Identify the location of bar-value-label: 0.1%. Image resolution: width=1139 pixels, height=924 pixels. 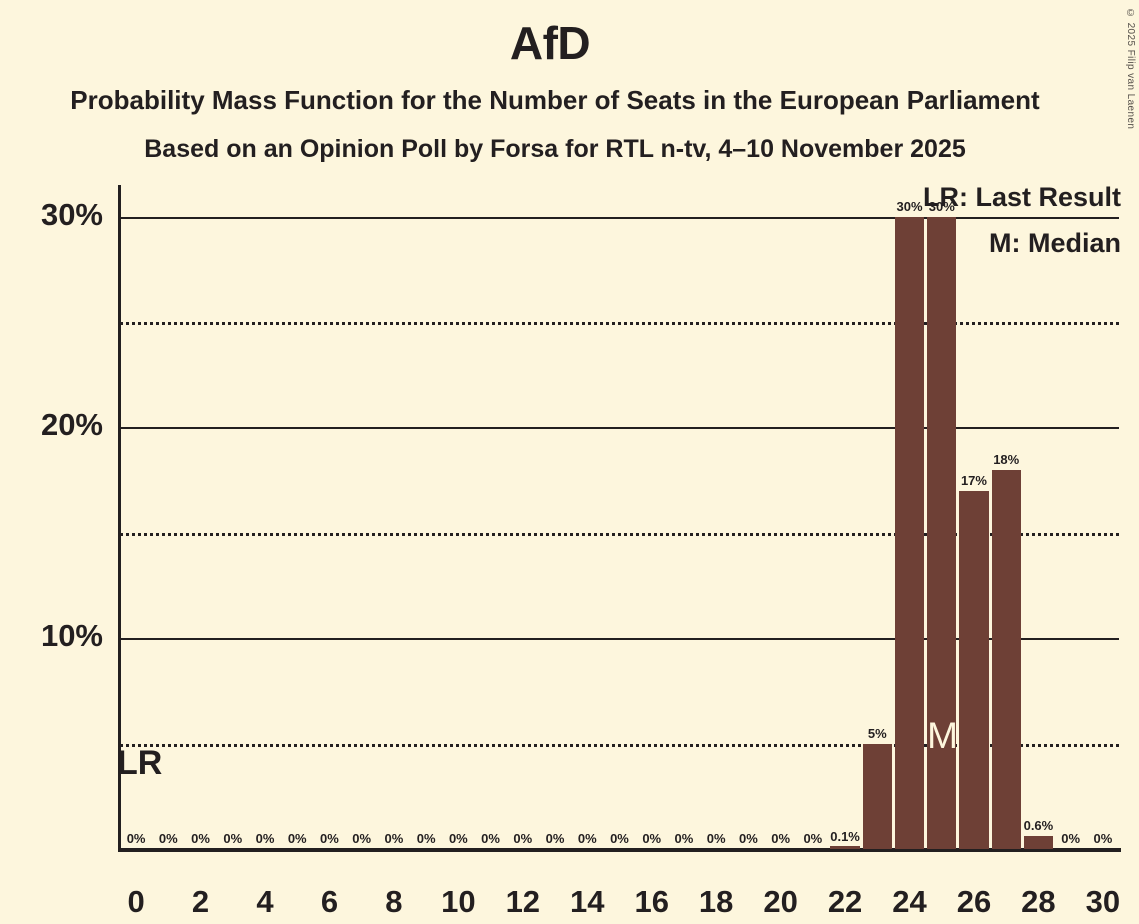
(845, 836).